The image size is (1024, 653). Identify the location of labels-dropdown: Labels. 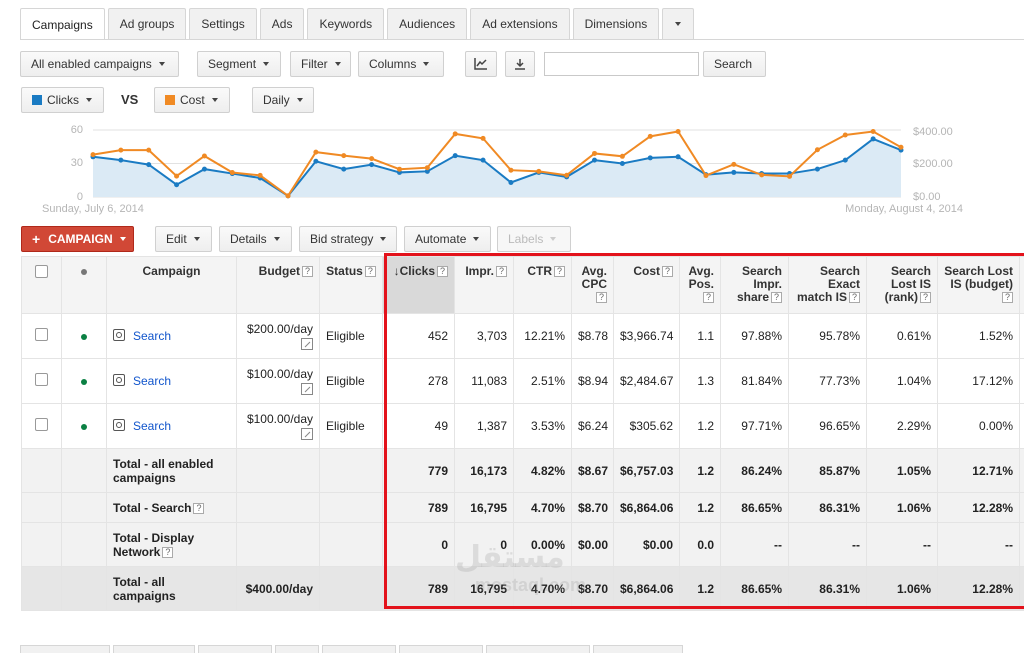
(534, 239).